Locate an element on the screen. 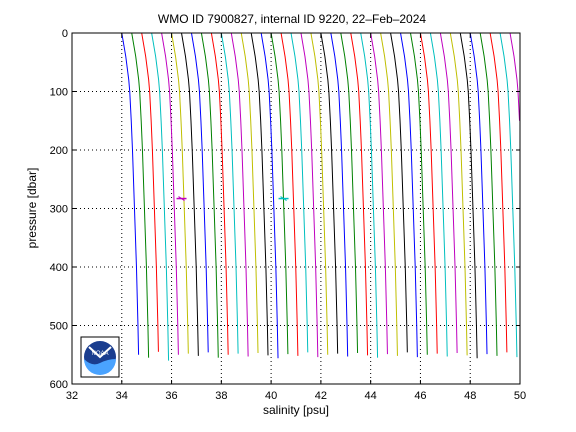 This screenshot has width=576, height=432. y-axis-label: pressure [dbar] is located at coordinates (32, 208).